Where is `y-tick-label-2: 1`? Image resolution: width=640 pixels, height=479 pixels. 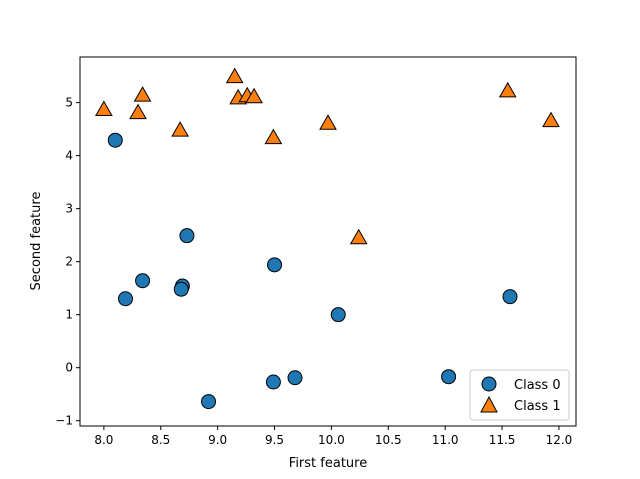
y-tick-label-2: 1 is located at coordinates (69, 315).